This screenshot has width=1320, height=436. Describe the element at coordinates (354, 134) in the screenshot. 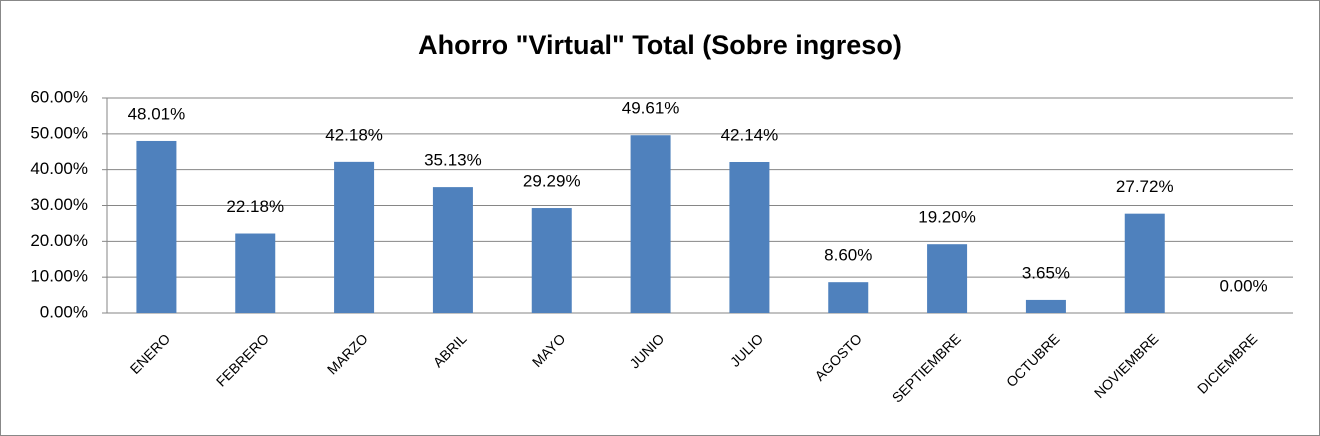

I see `value-label: 42.18%` at that location.